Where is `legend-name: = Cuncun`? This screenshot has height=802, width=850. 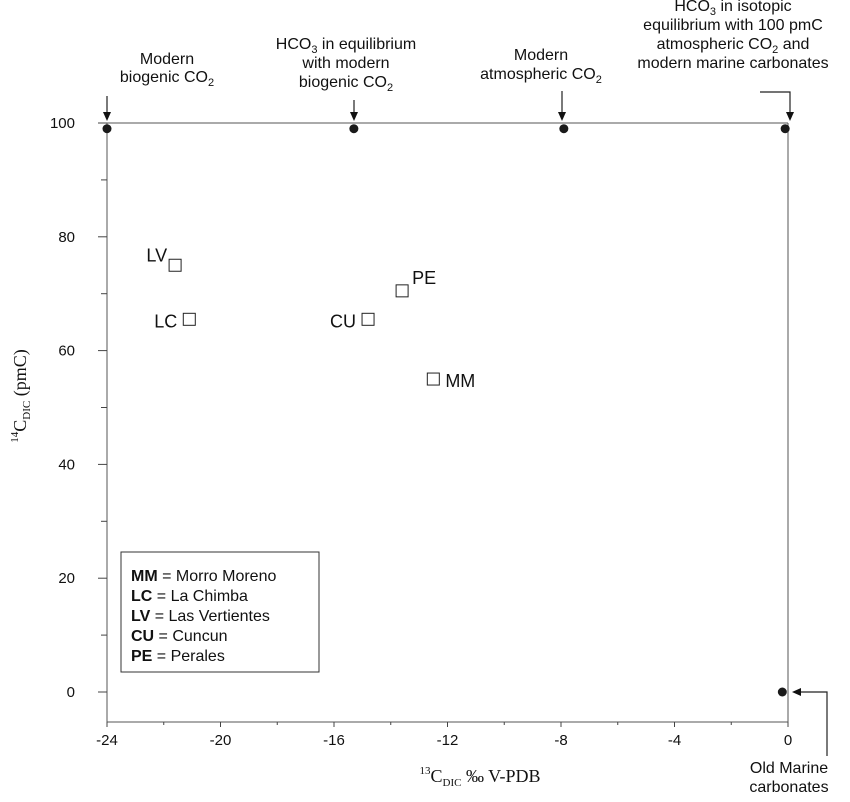 legend-name: = Cuncun is located at coordinates (190, 636).